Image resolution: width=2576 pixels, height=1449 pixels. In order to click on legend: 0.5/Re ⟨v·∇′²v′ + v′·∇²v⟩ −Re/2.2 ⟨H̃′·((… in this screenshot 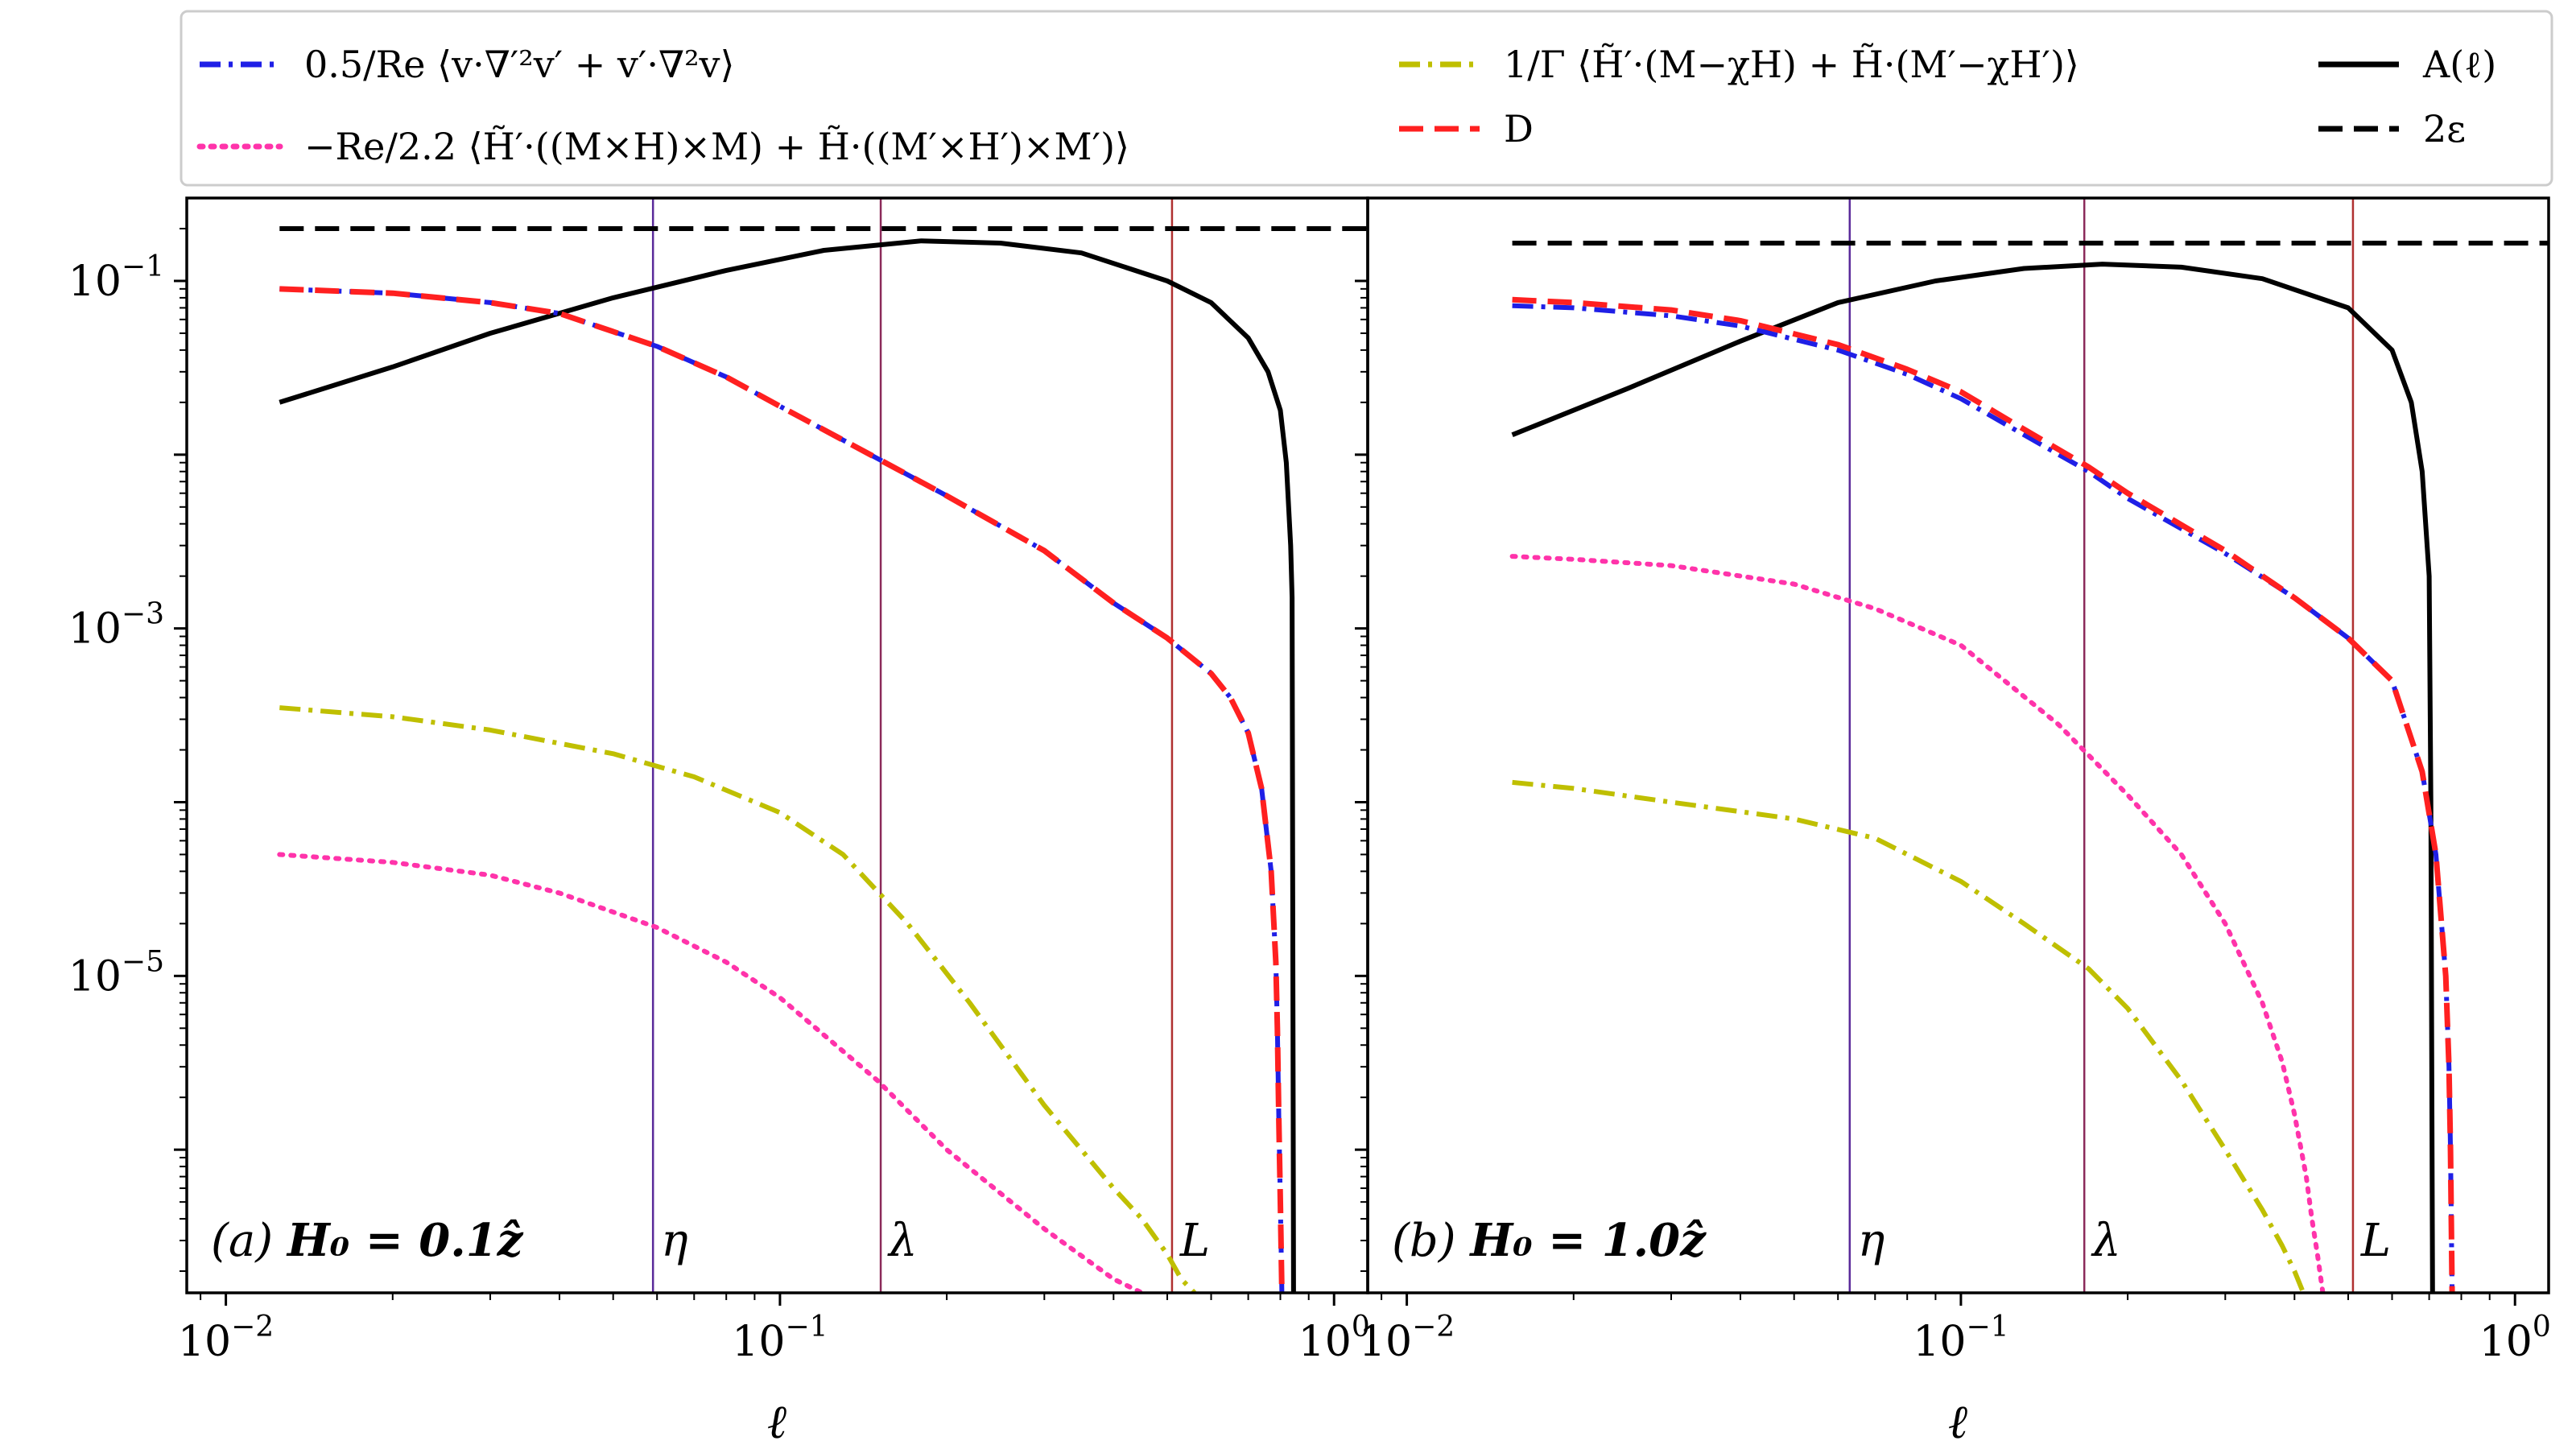, I will do `click(1366, 98)`.